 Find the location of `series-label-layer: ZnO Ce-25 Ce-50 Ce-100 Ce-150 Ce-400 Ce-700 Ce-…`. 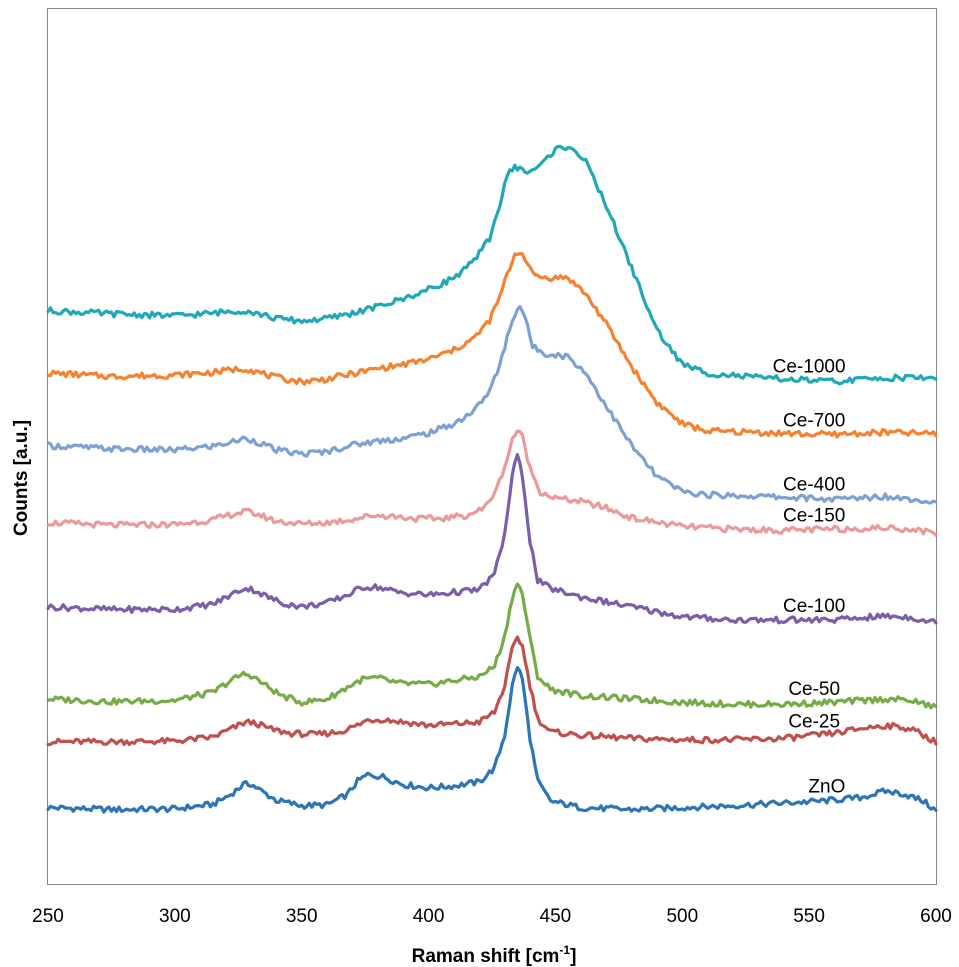

series-label-layer: ZnO Ce-25 Ce-50 Ce-100 Ce-150 Ce-400 Ce-700 Ce-… is located at coordinates (809, 576).